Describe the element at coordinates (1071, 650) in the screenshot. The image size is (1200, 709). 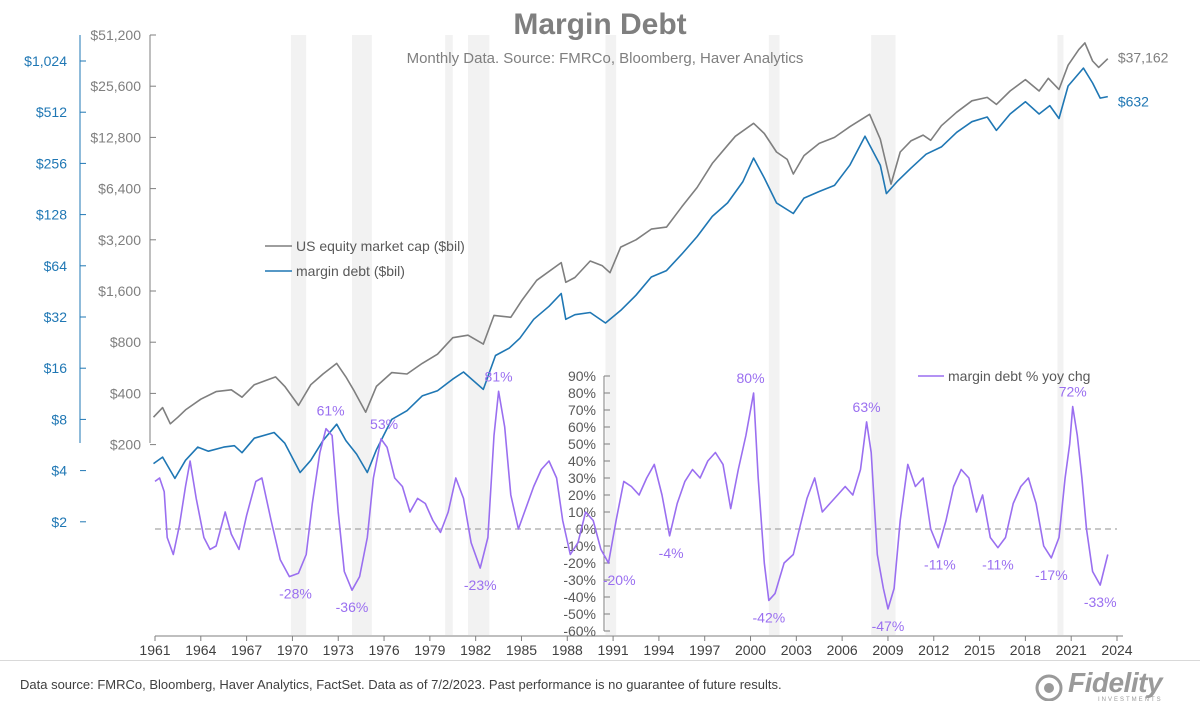
I see `x-axis-tick-label: 2021` at that location.